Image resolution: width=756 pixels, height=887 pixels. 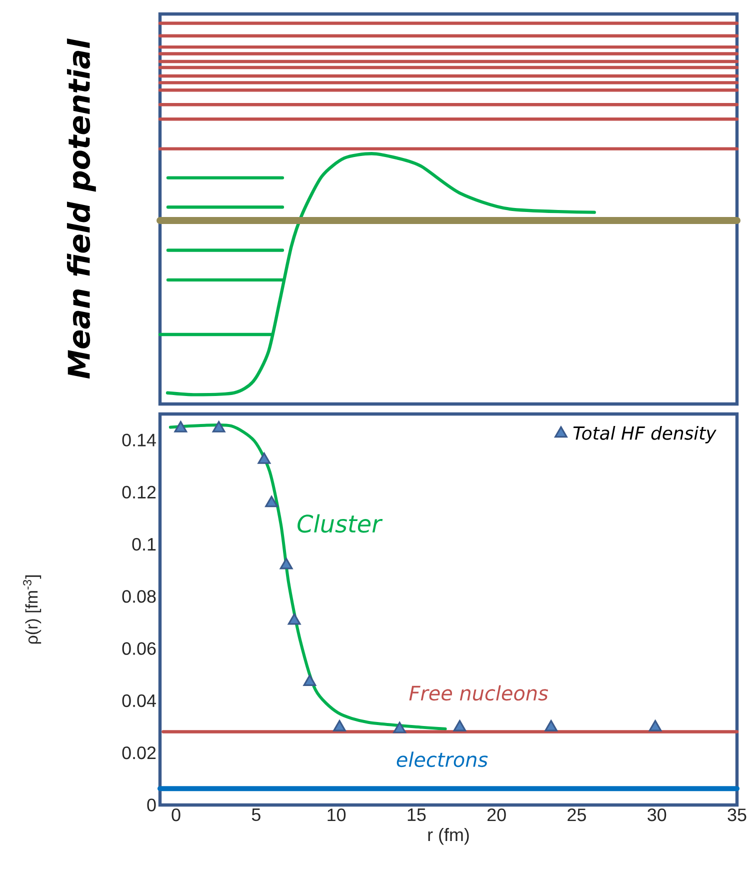 I want to click on series-label: Cluster, so click(x=340, y=523).